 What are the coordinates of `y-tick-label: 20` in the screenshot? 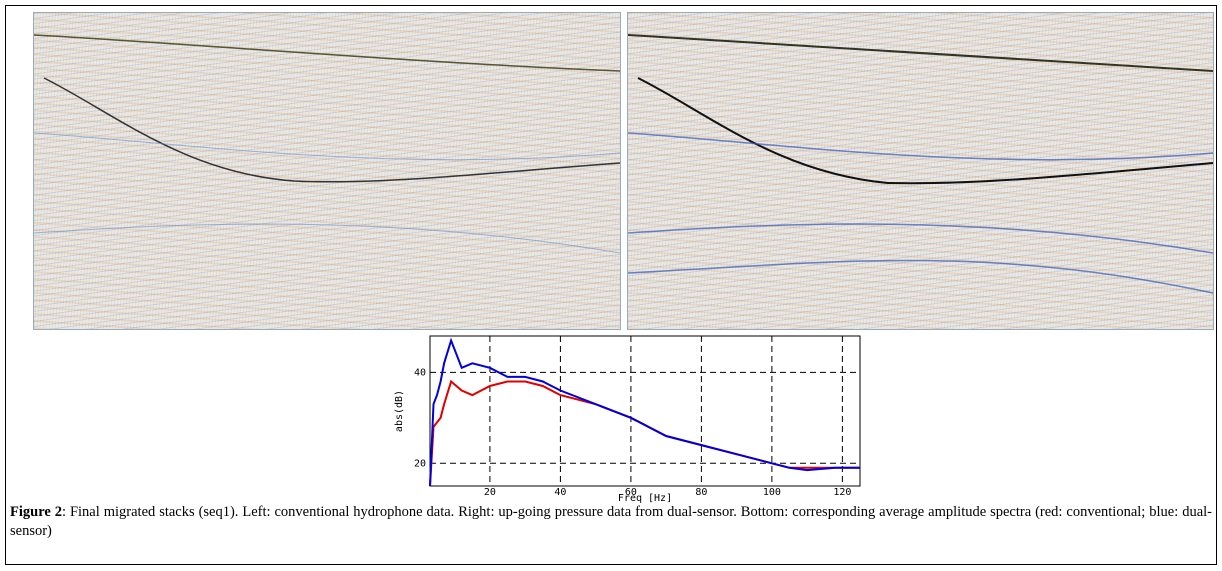 It's located at (420, 463).